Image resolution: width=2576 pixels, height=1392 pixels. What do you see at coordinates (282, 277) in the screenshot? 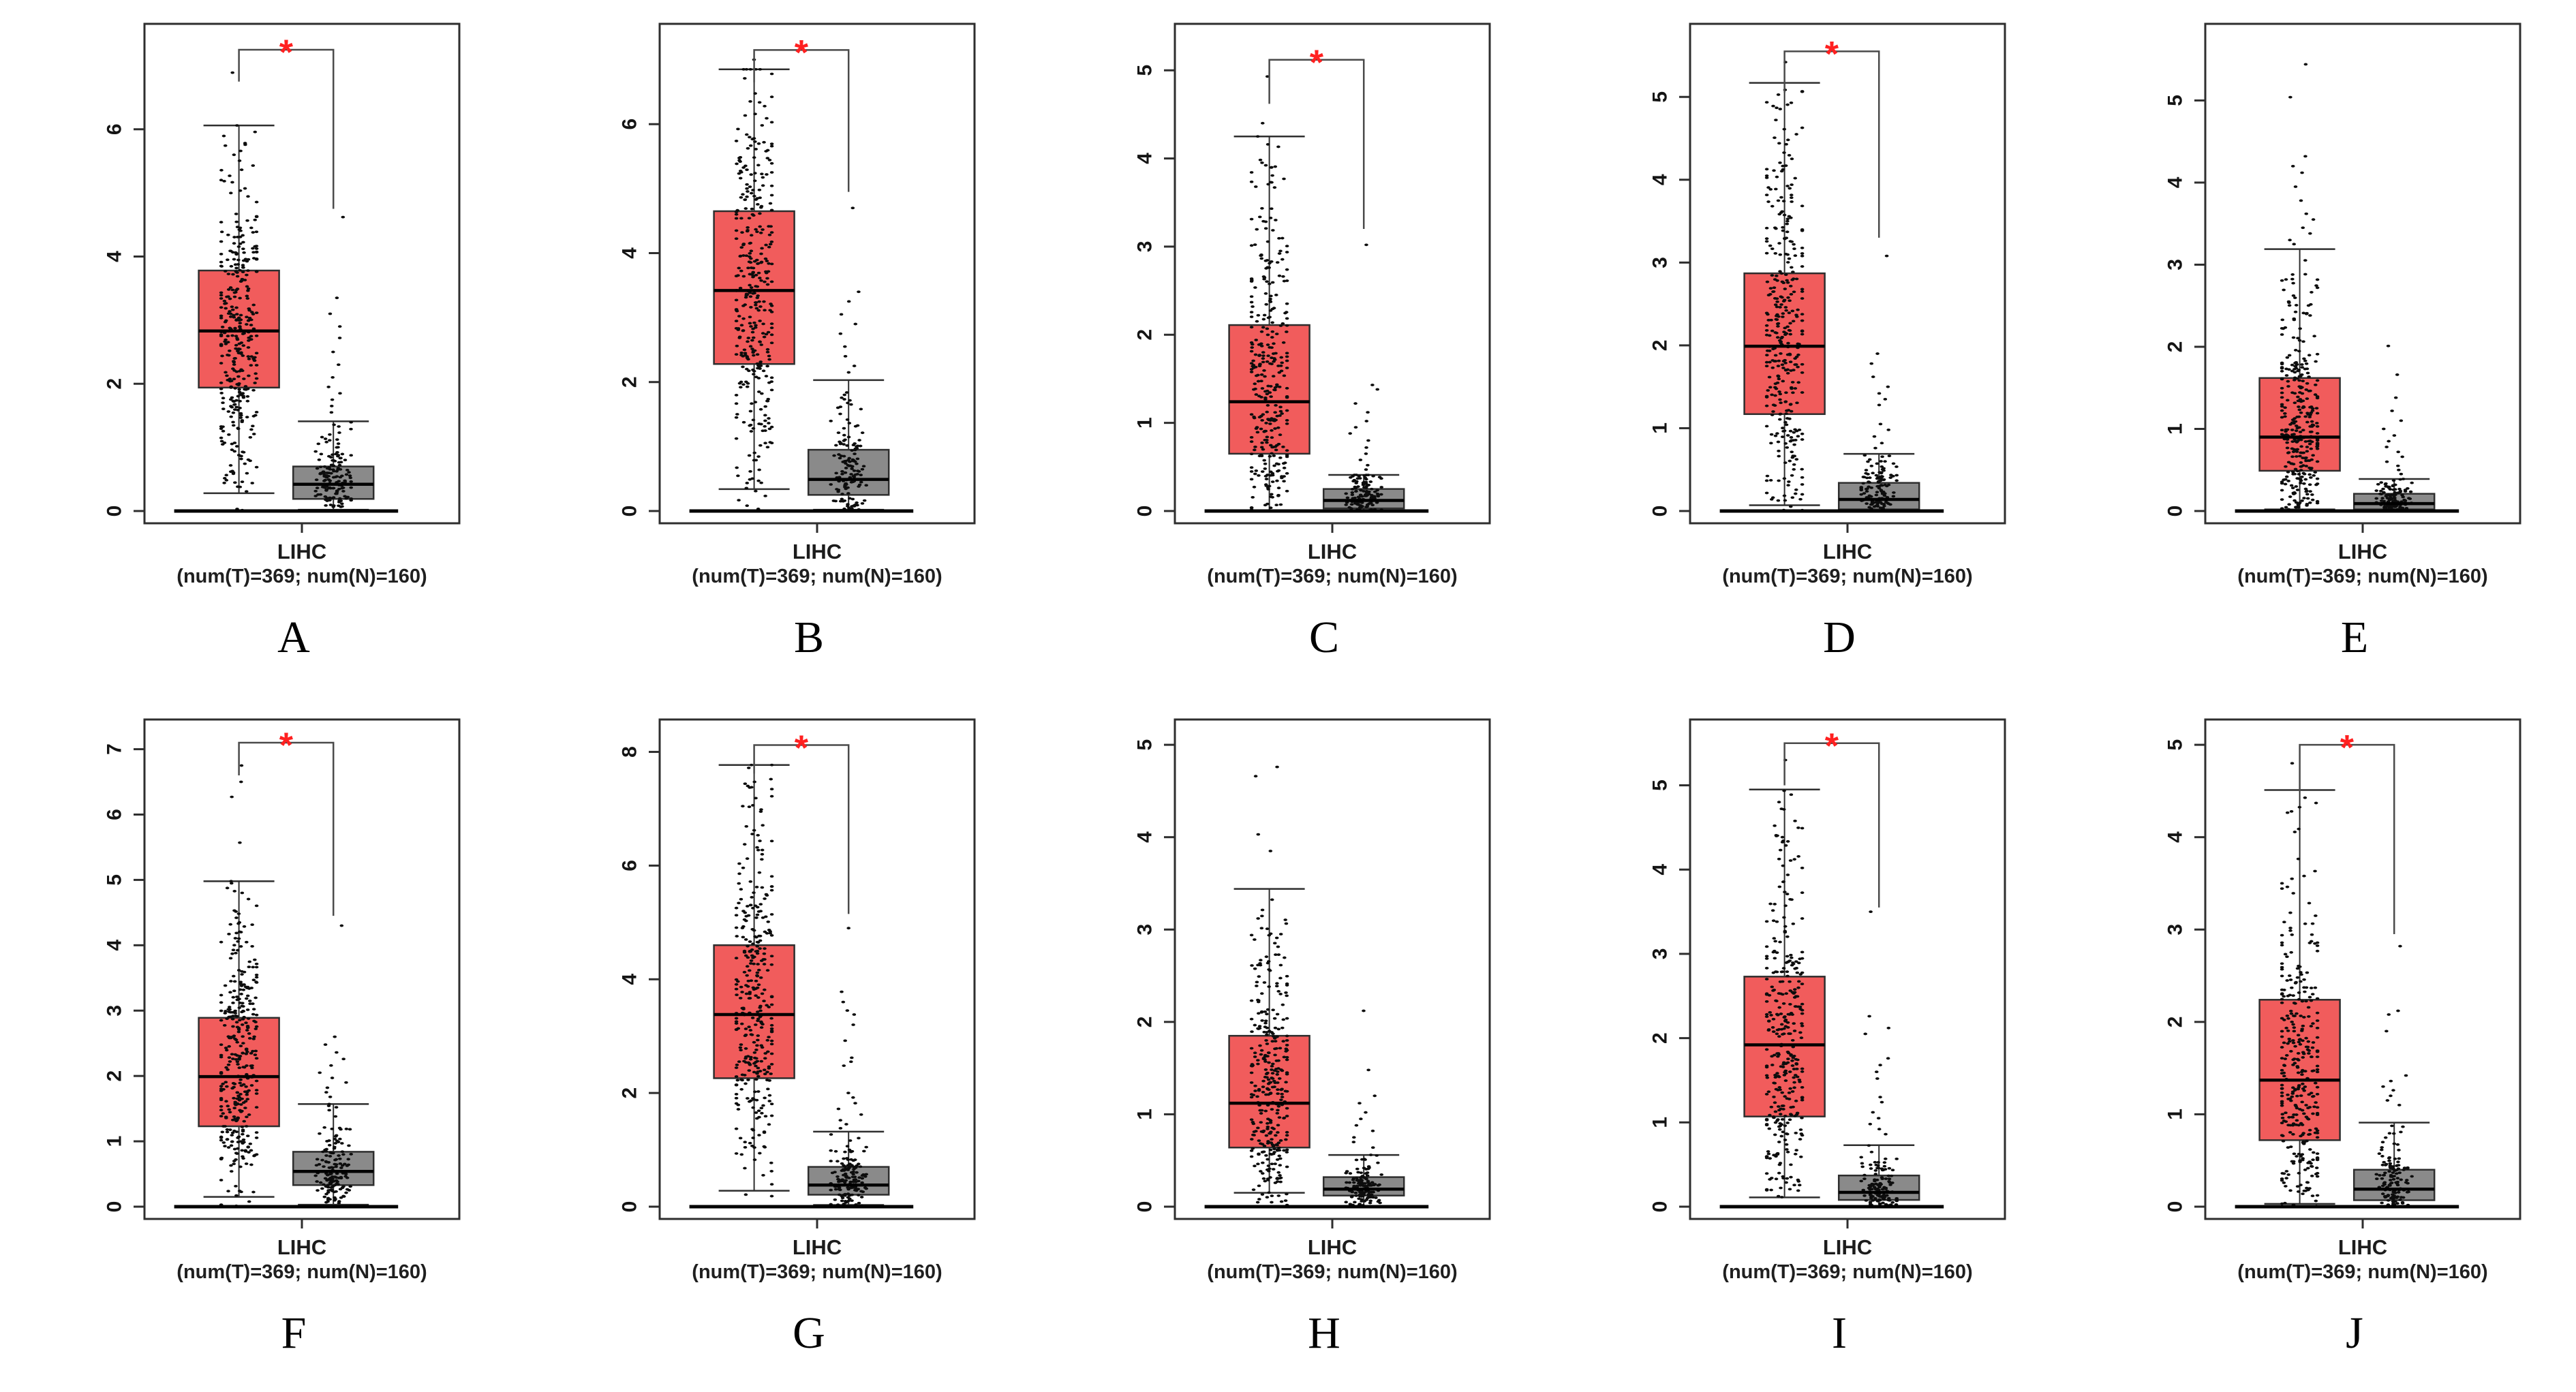
I see `boxplot-canvas-a: 0 2 4 6 *` at bounding box center [282, 277].